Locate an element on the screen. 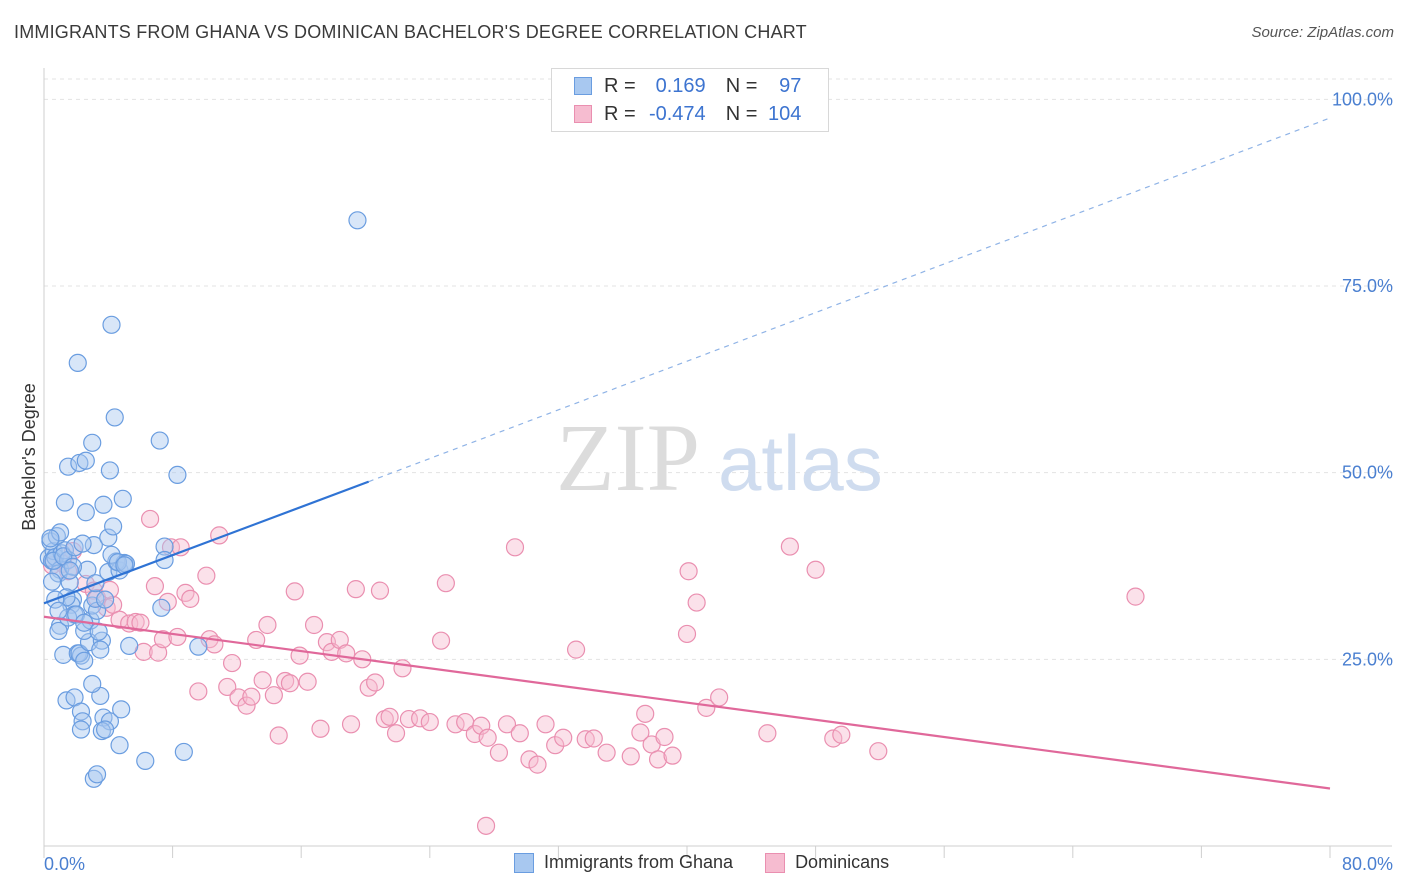 The width and height of the screenshot is (1406, 892). y-tick-label: 50.0% is located at coordinates (1367, 473).